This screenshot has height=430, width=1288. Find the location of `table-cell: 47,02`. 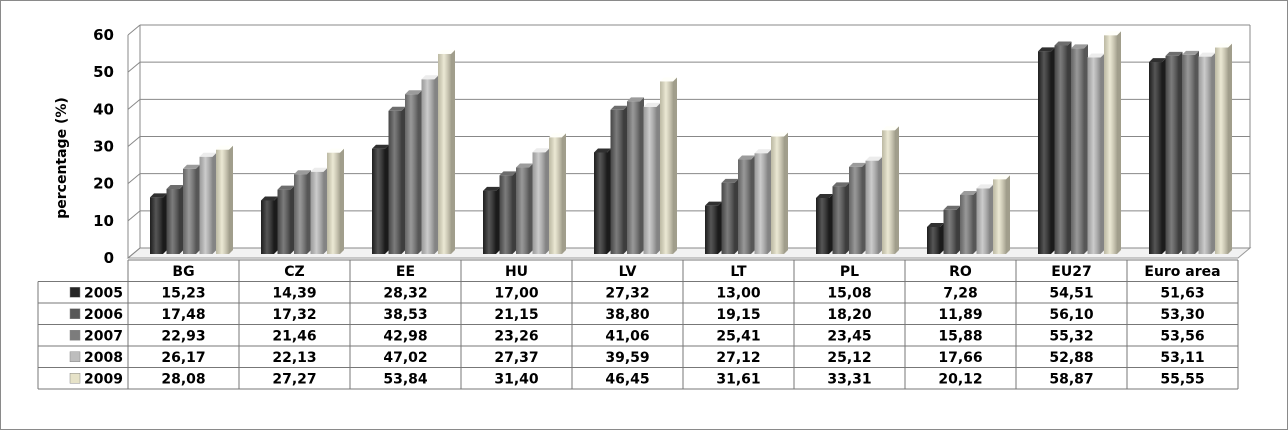

table-cell: 47,02 is located at coordinates (405, 358).